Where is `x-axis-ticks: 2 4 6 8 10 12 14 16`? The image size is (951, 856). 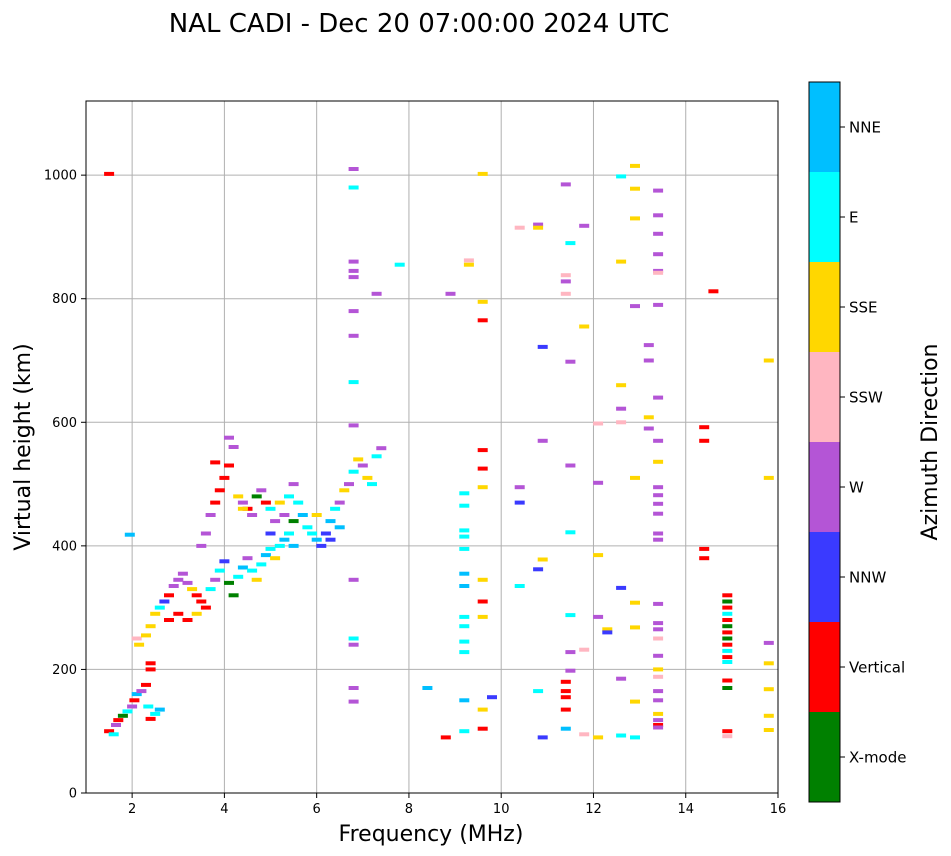 x-axis-ticks: 2 4 6 8 10 12 14 16 is located at coordinates (457, 805).